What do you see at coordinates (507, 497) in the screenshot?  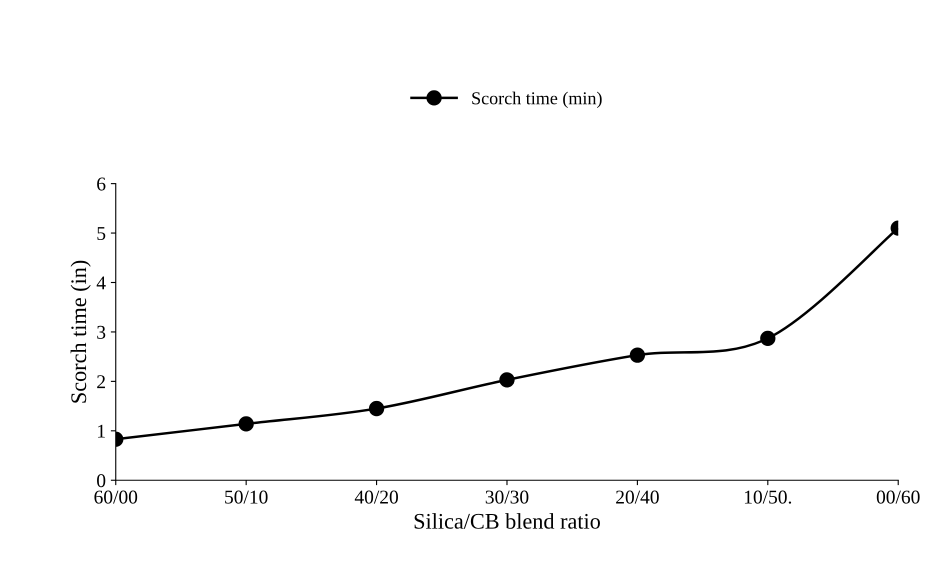 I see `x-tick-label: 30/30` at bounding box center [507, 497].